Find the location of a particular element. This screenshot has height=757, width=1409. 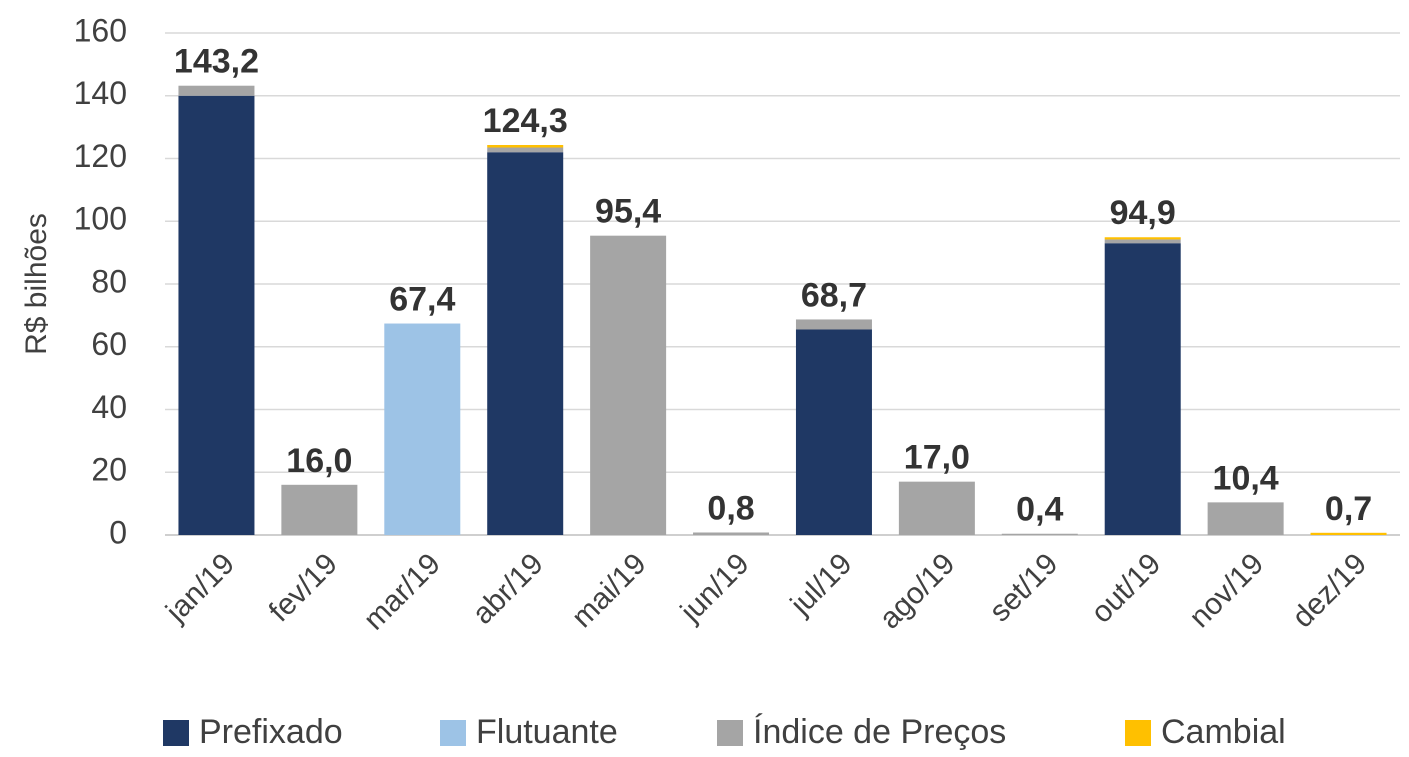

total-label: 94,9 is located at coordinates (1143, 213).